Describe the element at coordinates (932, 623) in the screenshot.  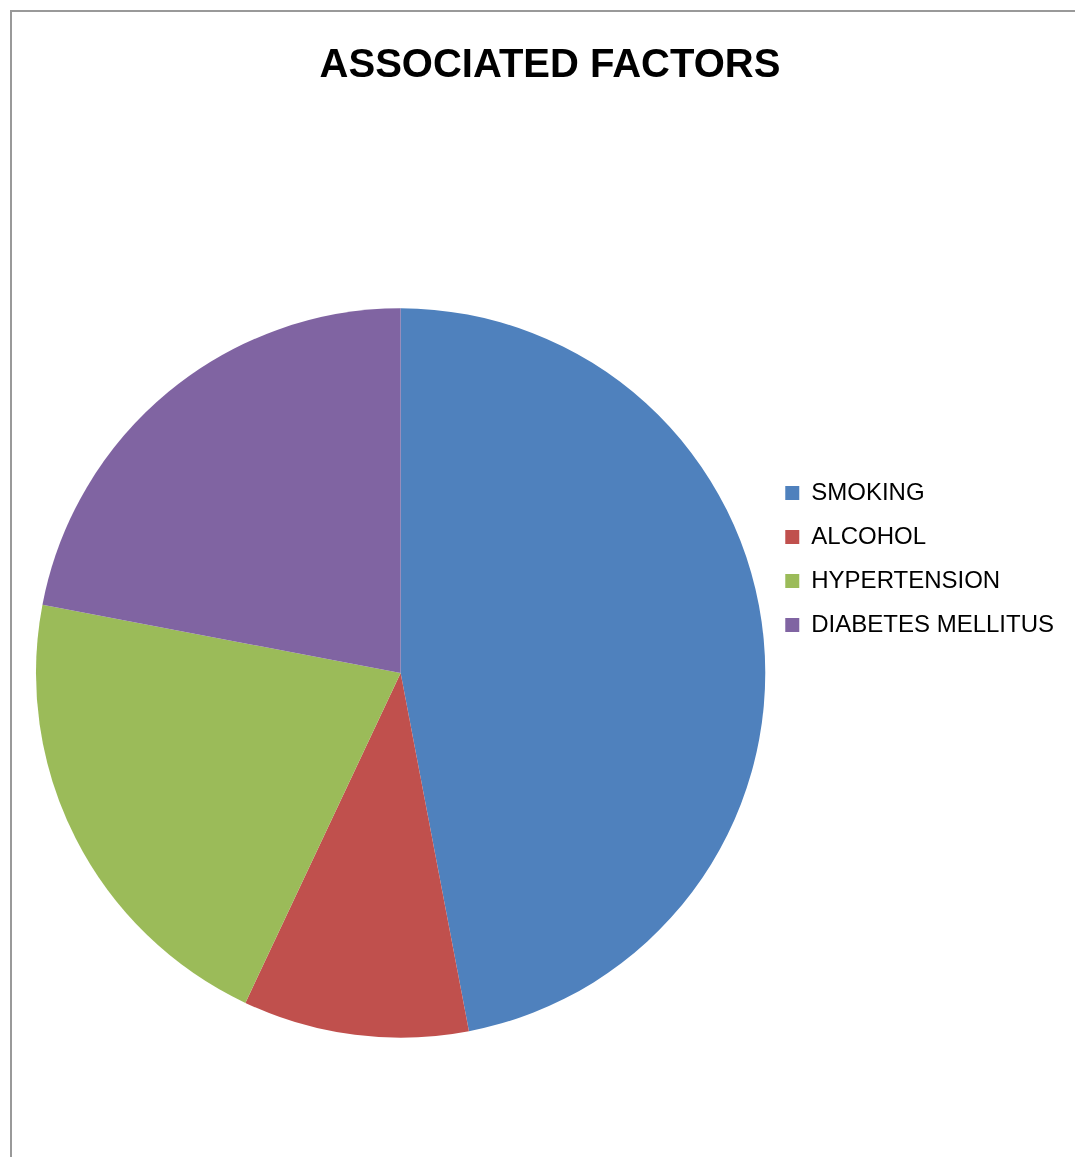
I see `legend-label: DIABETES MELLITUS` at that location.